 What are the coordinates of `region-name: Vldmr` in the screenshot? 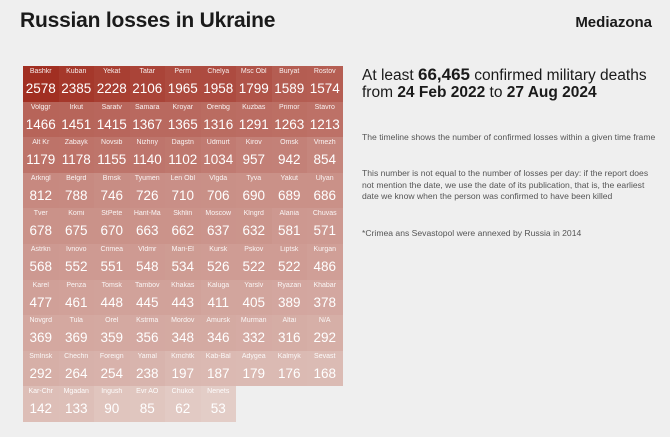 It's located at (147, 249).